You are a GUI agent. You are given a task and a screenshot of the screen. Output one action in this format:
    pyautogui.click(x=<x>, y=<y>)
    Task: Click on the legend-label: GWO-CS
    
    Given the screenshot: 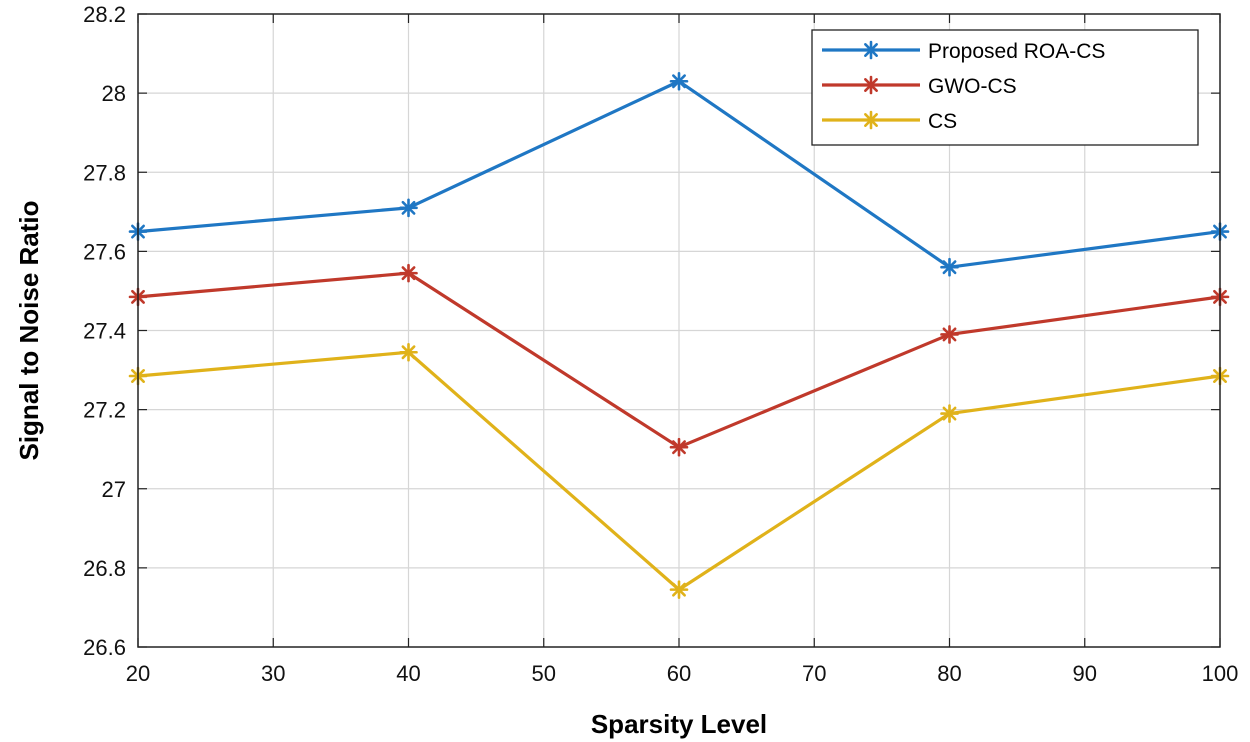 What is the action you would take?
    pyautogui.click(x=972, y=86)
    